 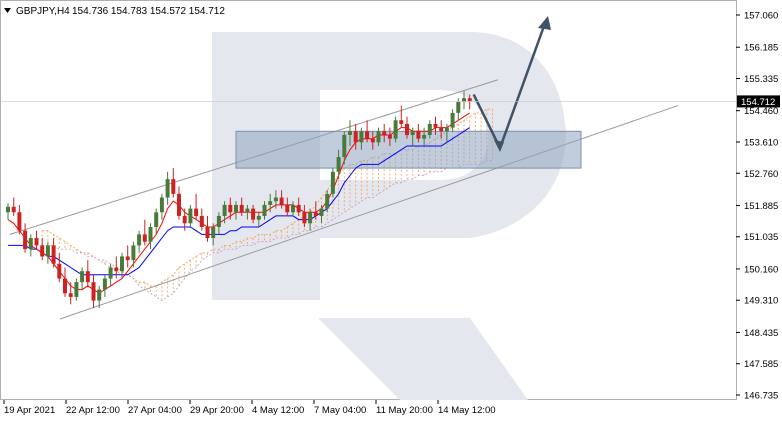 I want to click on support-zone-rect, so click(x=408, y=149).